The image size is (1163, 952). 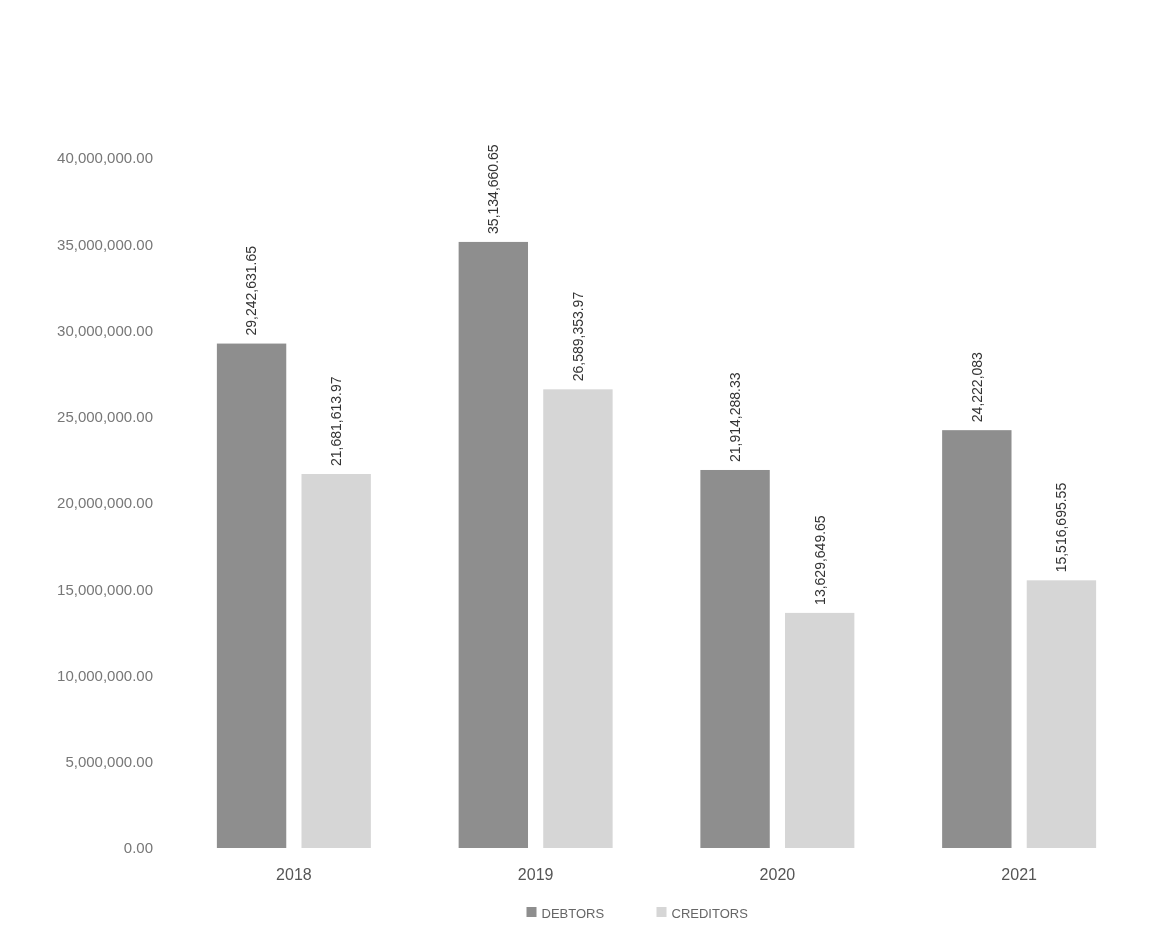 I want to click on y-tick-label: 40,000,000.00, so click(x=105, y=158).